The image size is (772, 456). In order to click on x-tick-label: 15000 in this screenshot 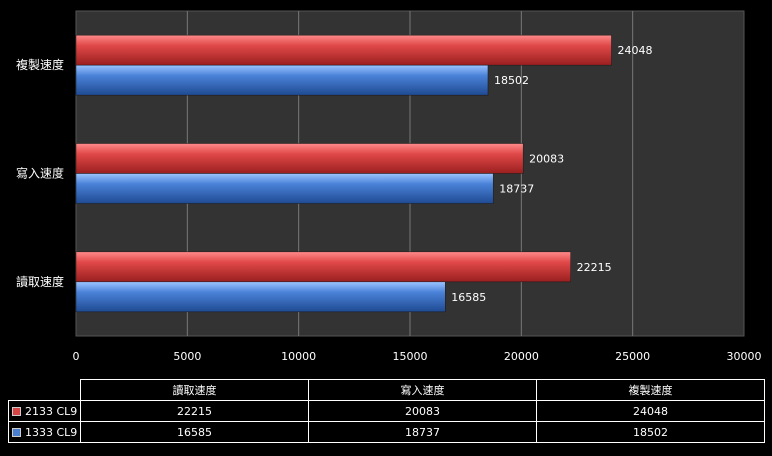, I will do `click(410, 356)`.